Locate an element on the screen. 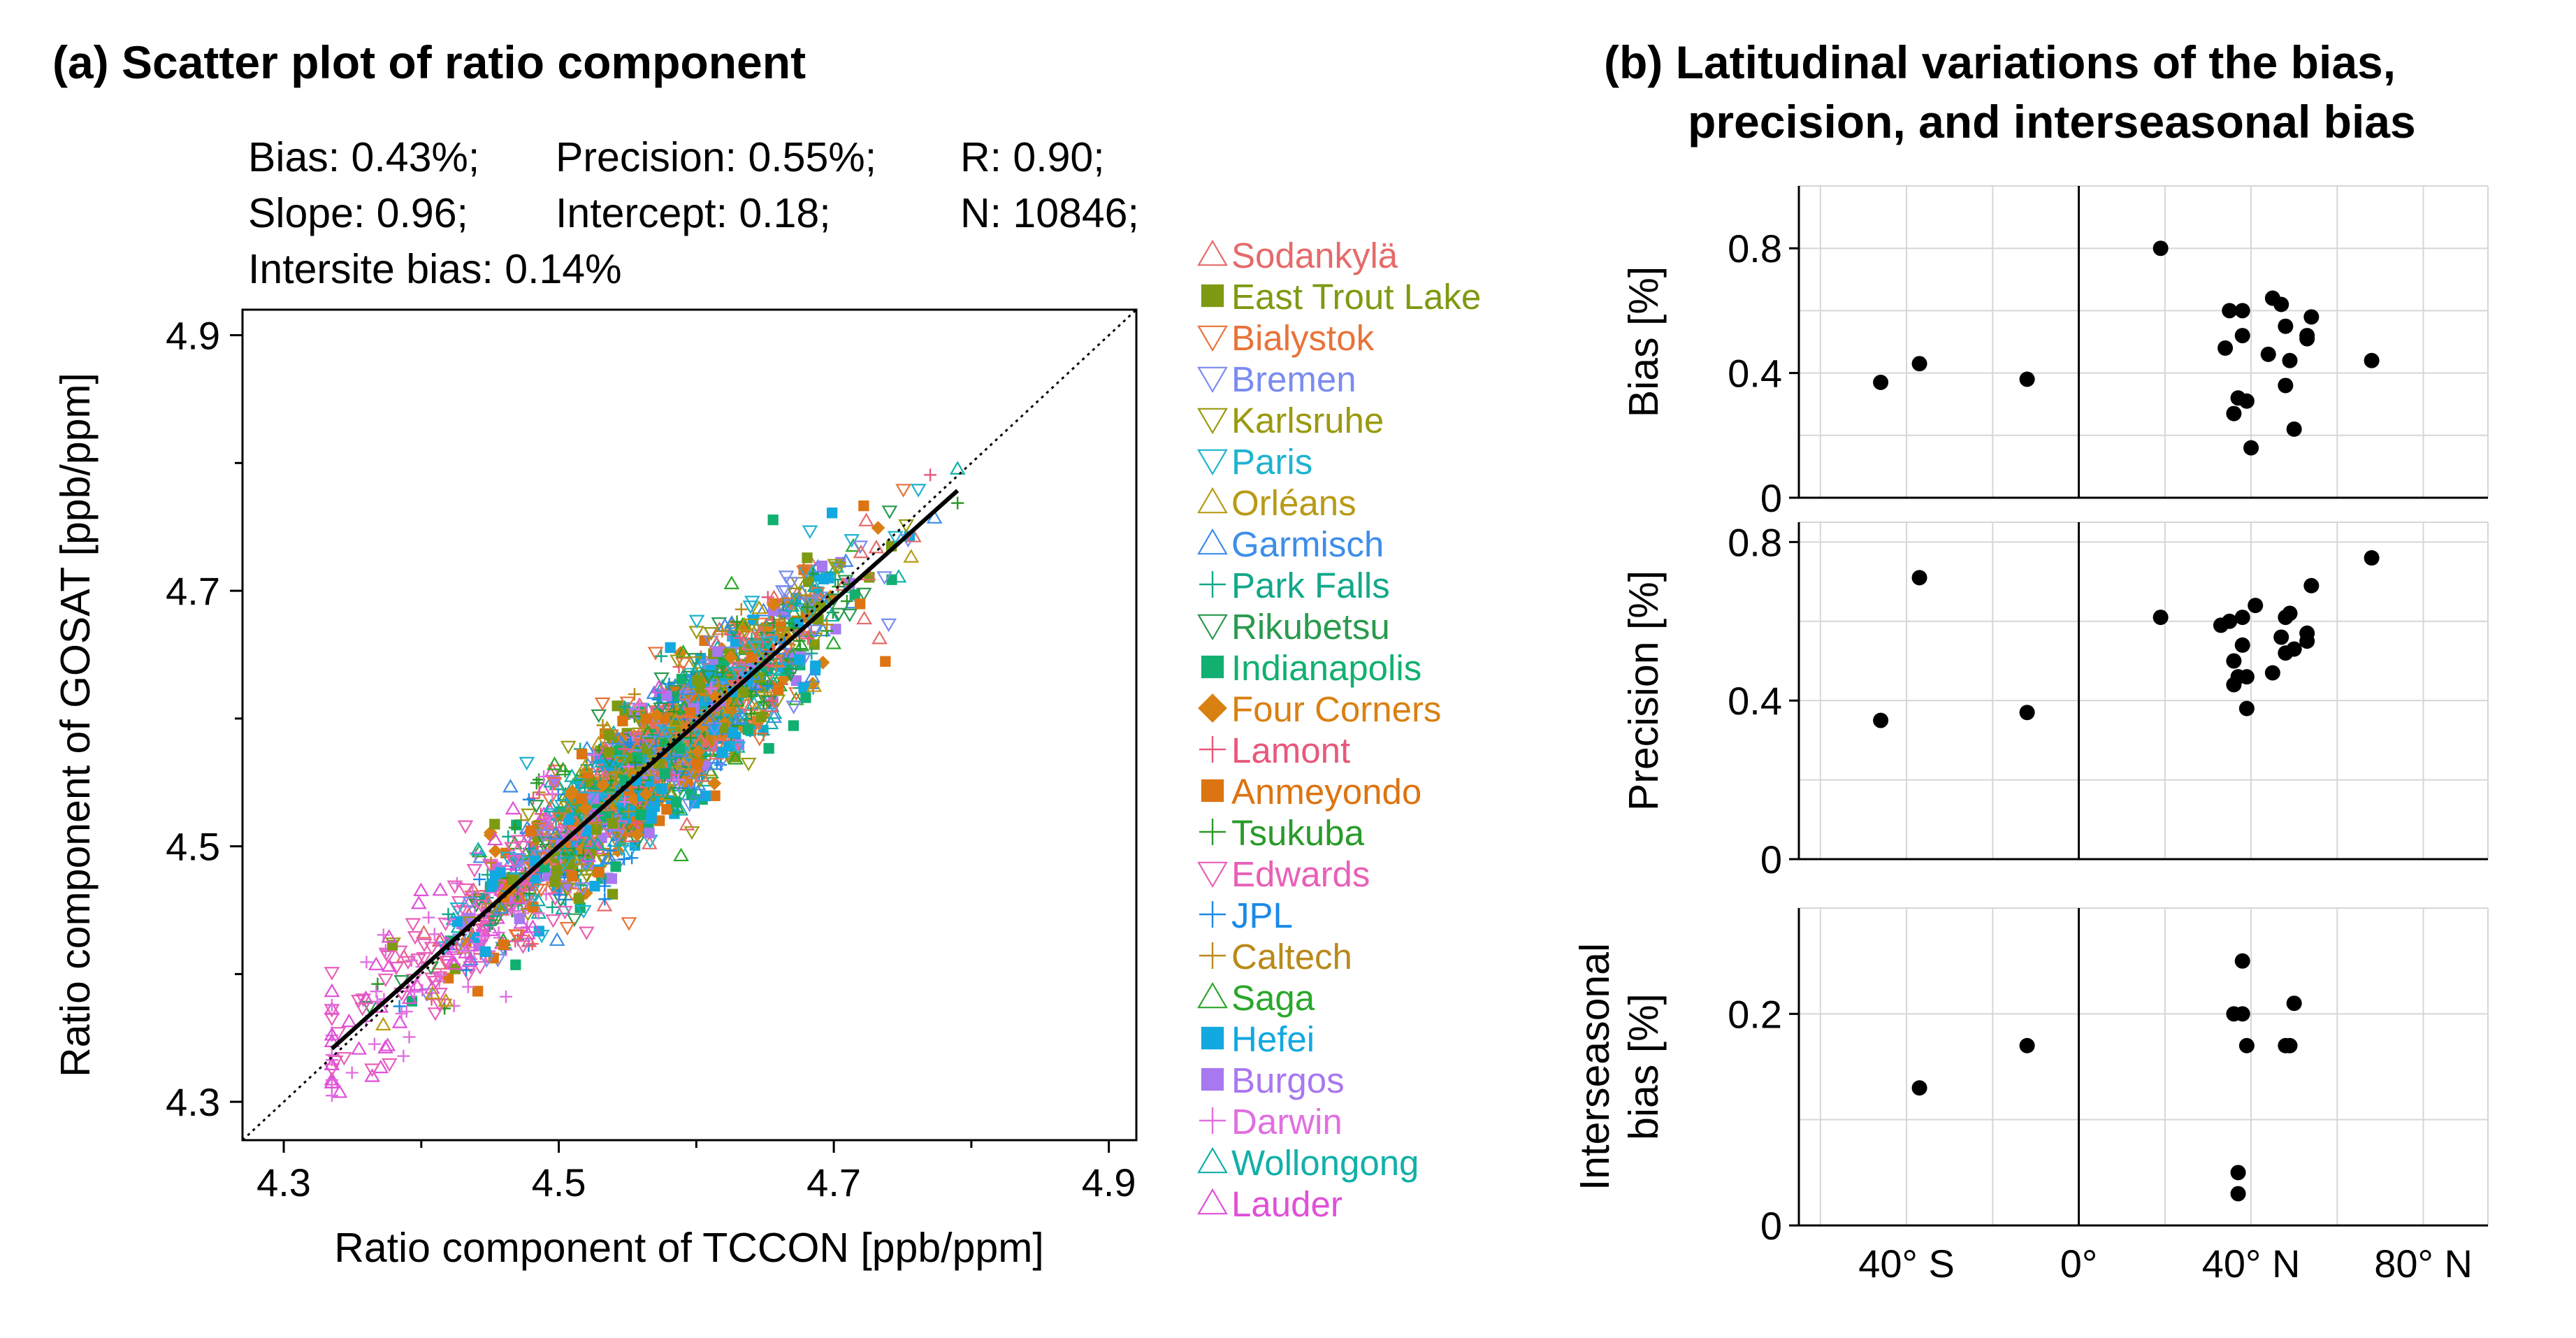  legend-item: East Trout Lake is located at coordinates (1341, 297).